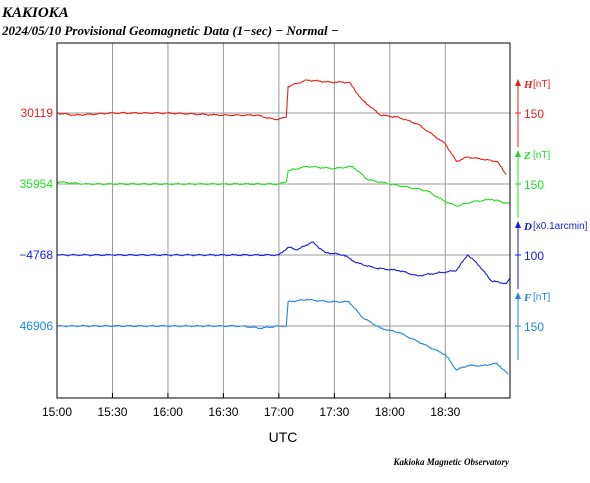 The height and width of the screenshot is (483, 590). What do you see at coordinates (541, 155) in the screenshot?
I see `component-unit-Z: [nT]` at bounding box center [541, 155].